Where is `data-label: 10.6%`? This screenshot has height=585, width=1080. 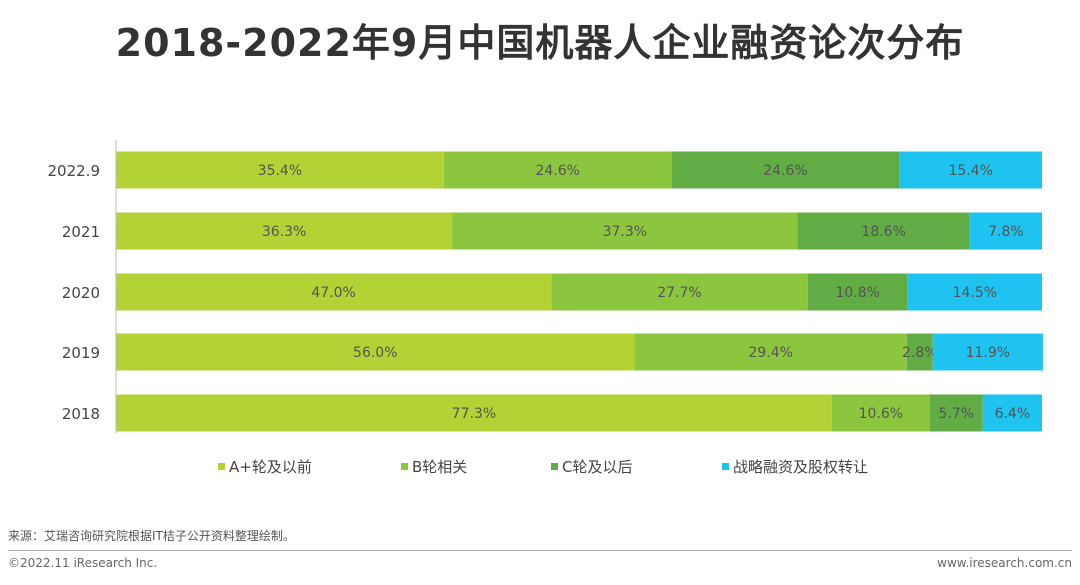
data-label: 10.6% is located at coordinates (881, 414).